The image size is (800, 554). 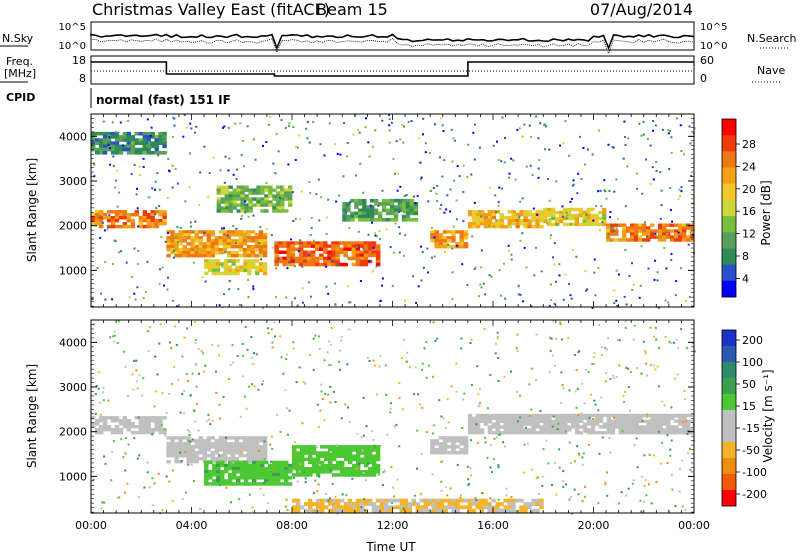 What do you see at coordinates (641, 9) in the screenshot?
I see `date-label: 07/Aug/2014` at bounding box center [641, 9].